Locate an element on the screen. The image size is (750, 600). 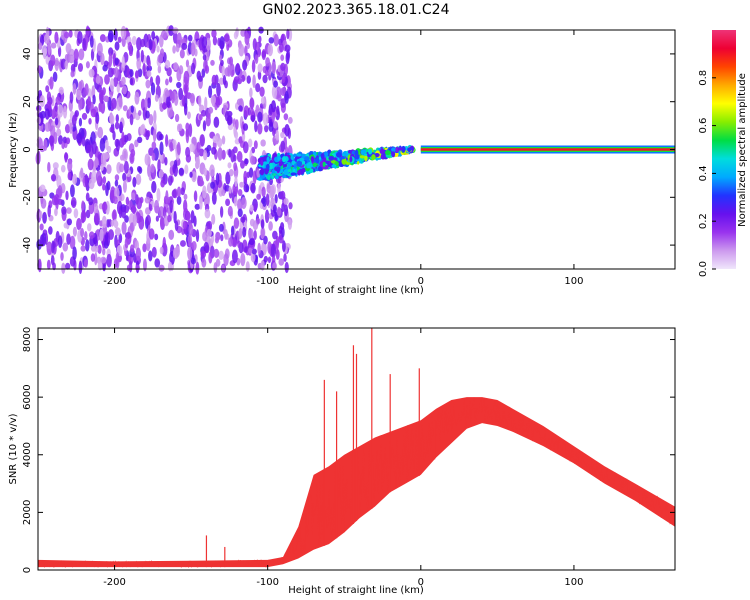
y-tick-label: 0 is located at coordinates (27, 570).